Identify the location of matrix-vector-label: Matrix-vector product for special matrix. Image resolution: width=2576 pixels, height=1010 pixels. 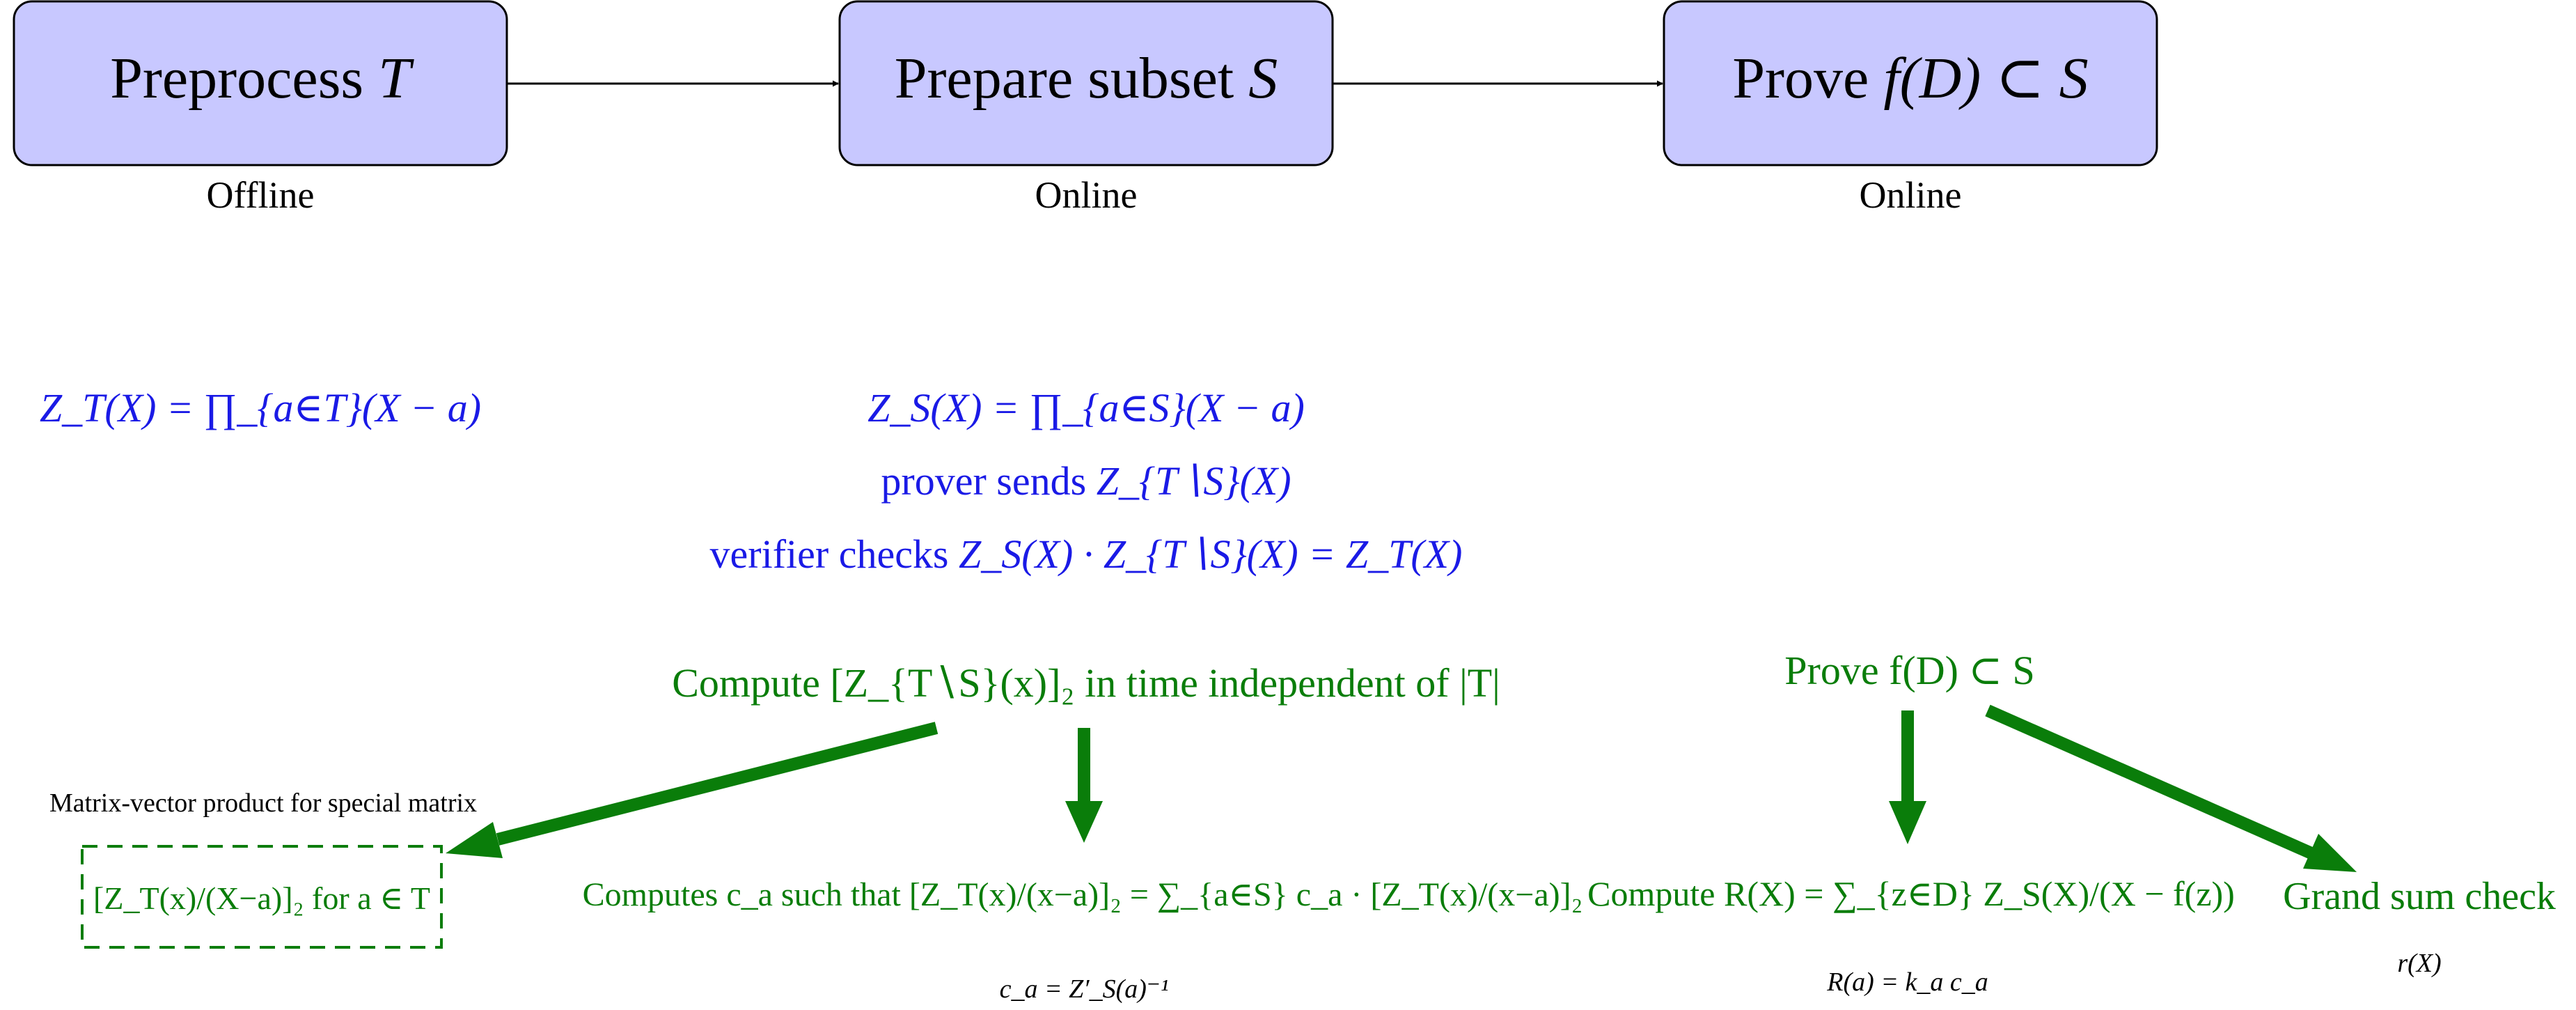
(263, 803).